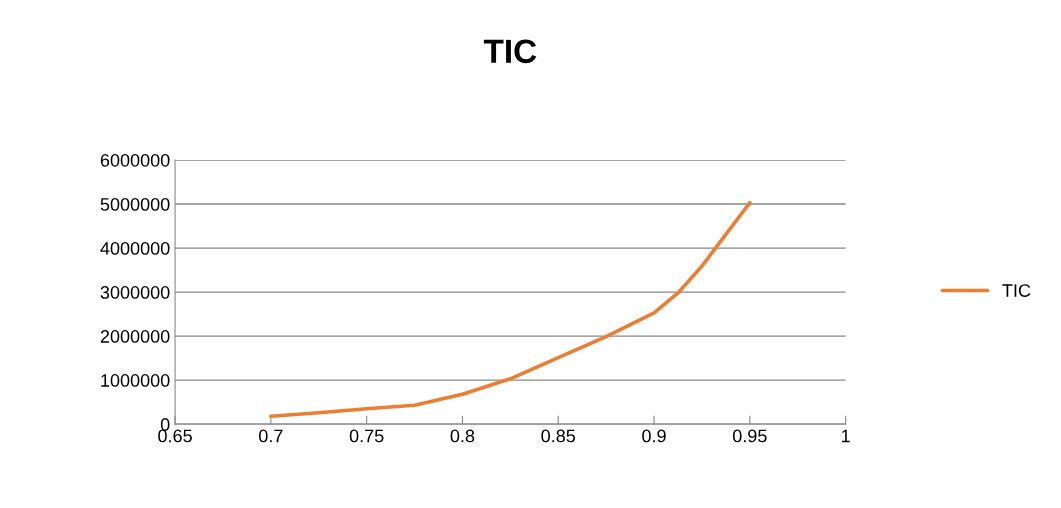  I want to click on y-tick-label: 6000000, so click(135, 160).